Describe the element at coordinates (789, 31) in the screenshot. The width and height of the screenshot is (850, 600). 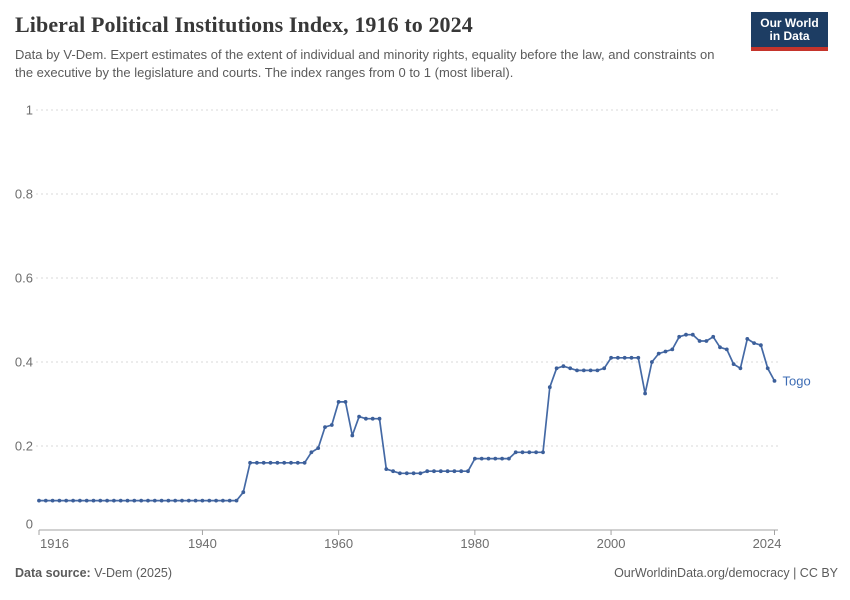
I see `owid-logo: Our World in Data` at that location.